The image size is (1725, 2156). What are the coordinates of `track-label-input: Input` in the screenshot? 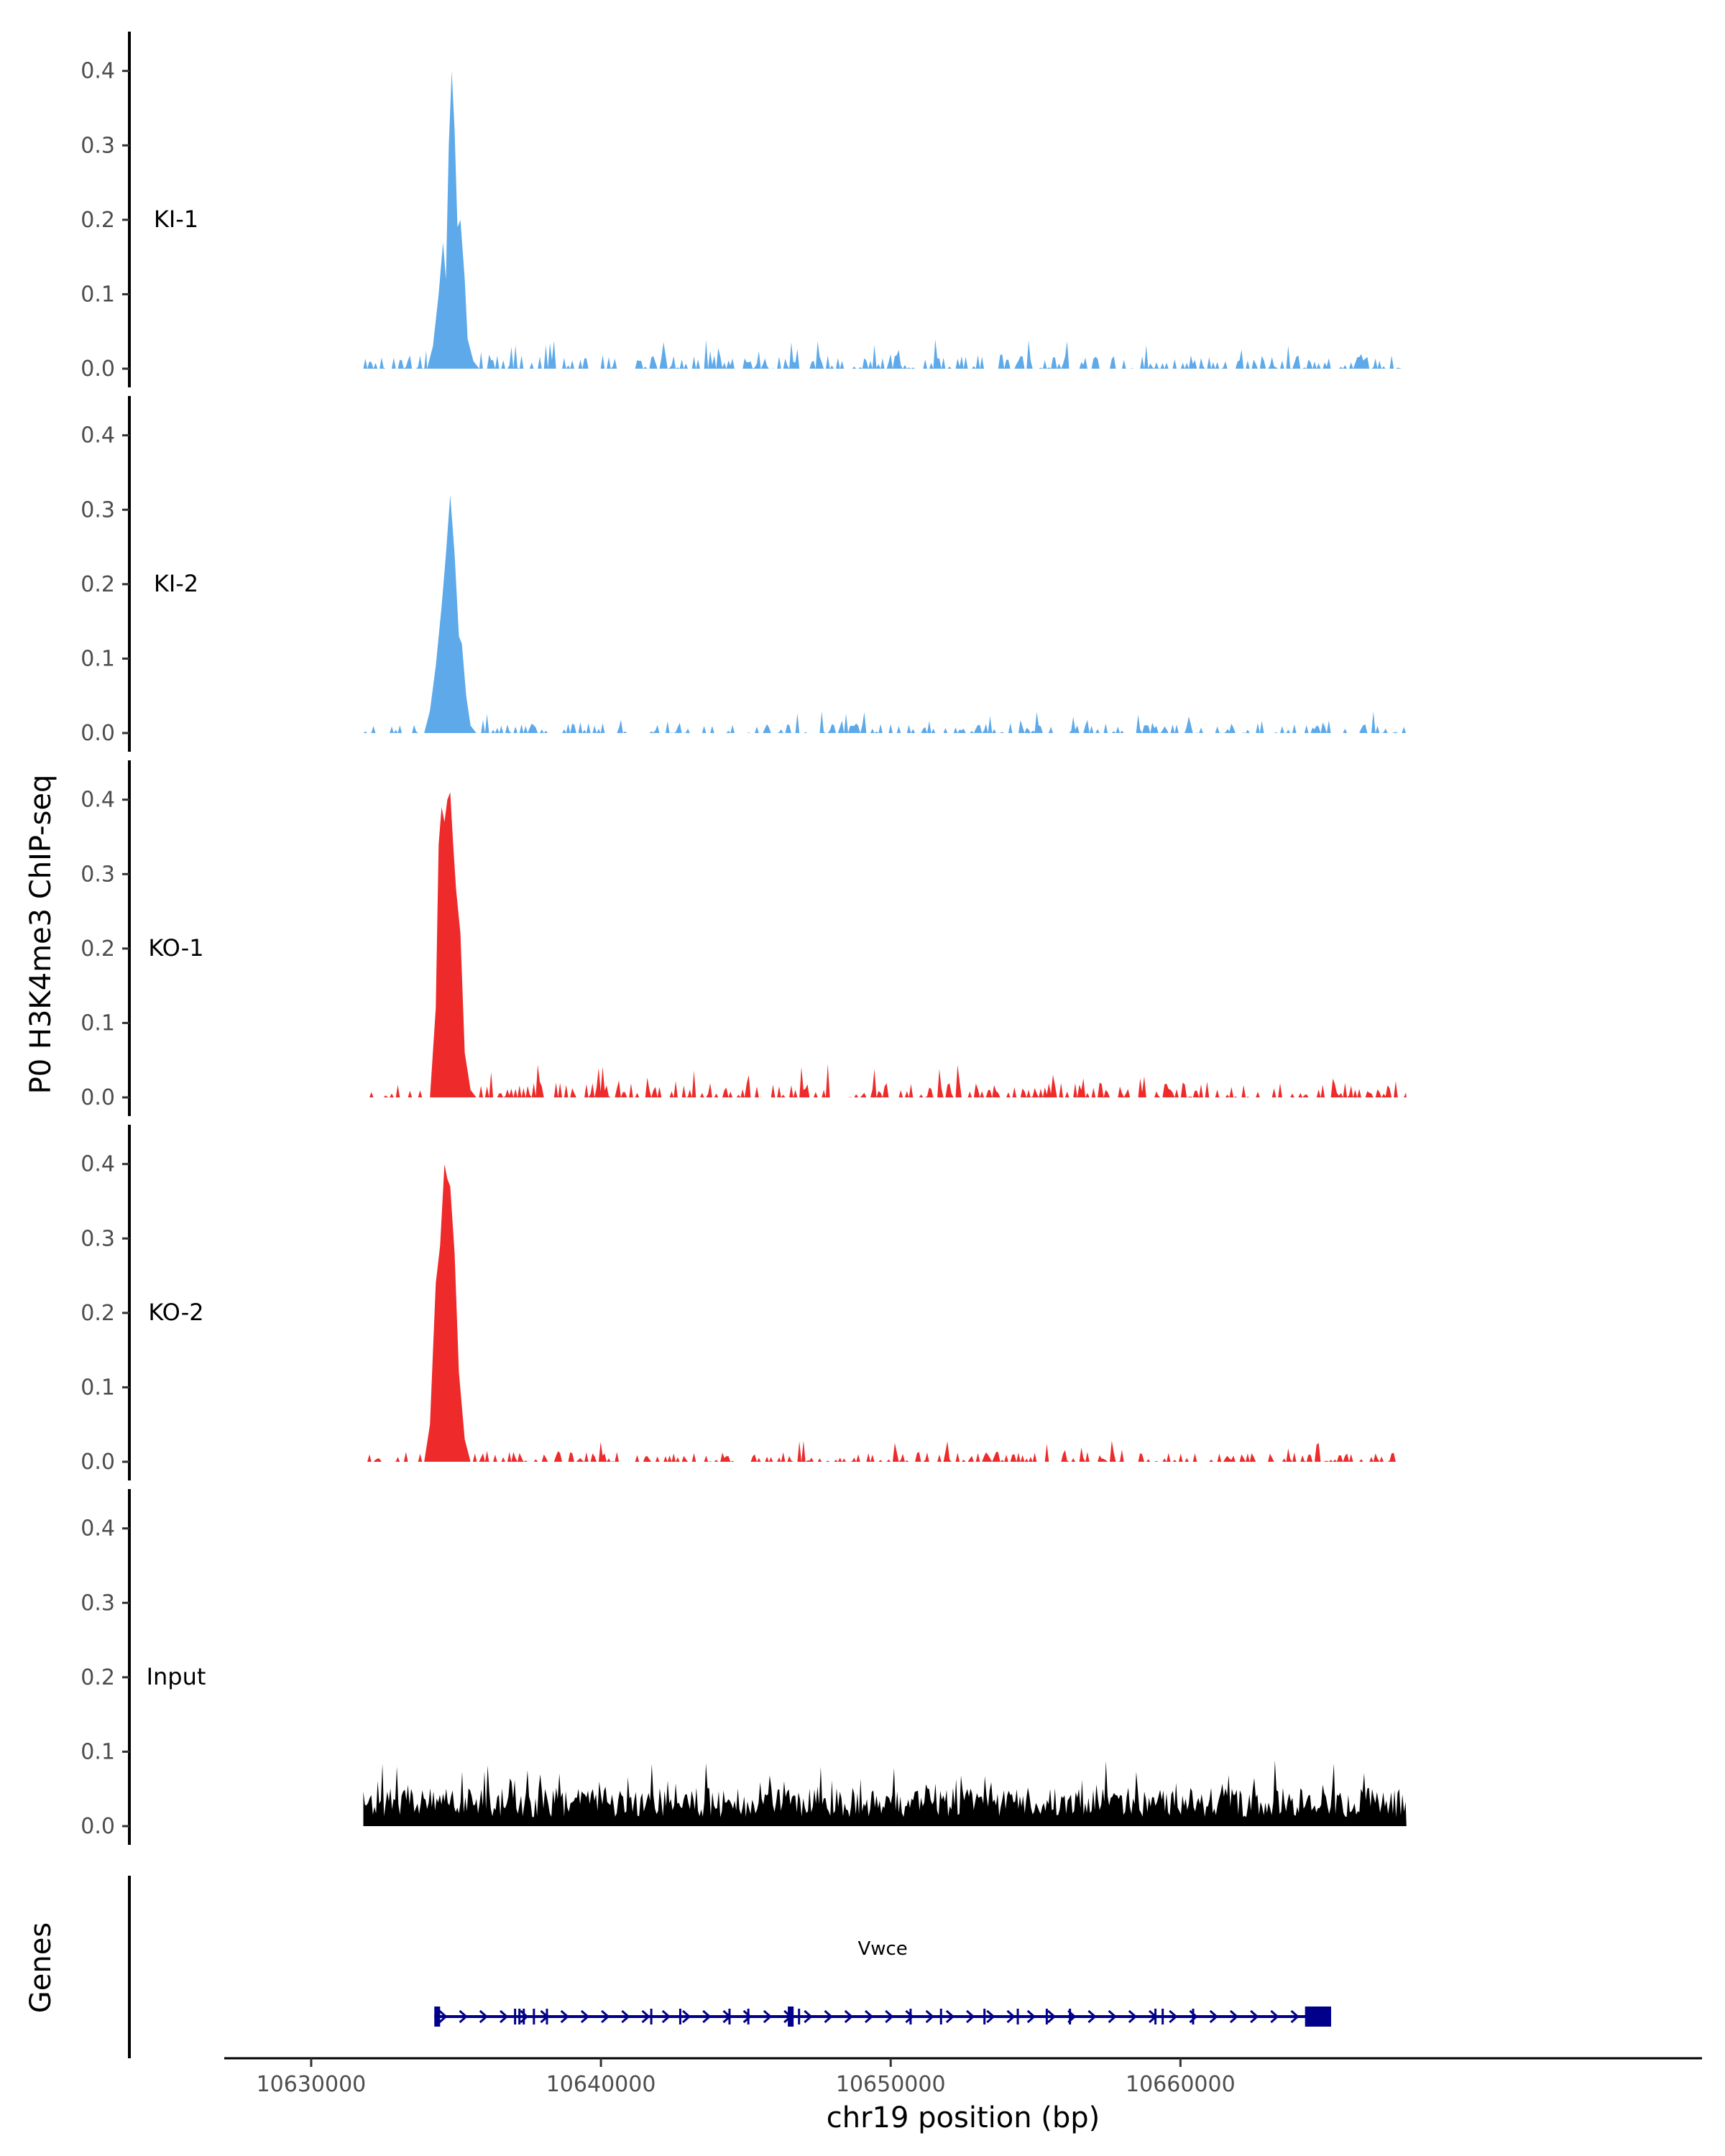 It's located at (176, 1677).